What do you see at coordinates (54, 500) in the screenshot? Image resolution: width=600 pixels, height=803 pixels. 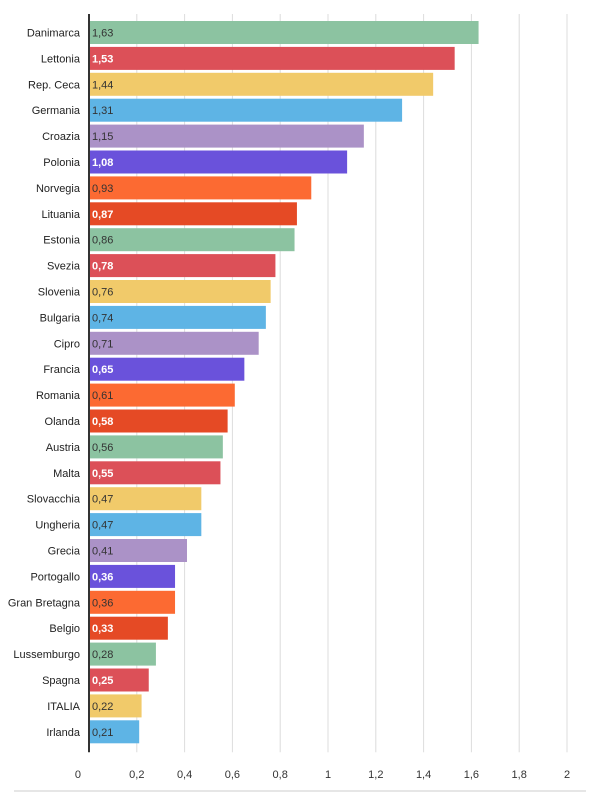 I see `category-label: Slovacchia` at bounding box center [54, 500].